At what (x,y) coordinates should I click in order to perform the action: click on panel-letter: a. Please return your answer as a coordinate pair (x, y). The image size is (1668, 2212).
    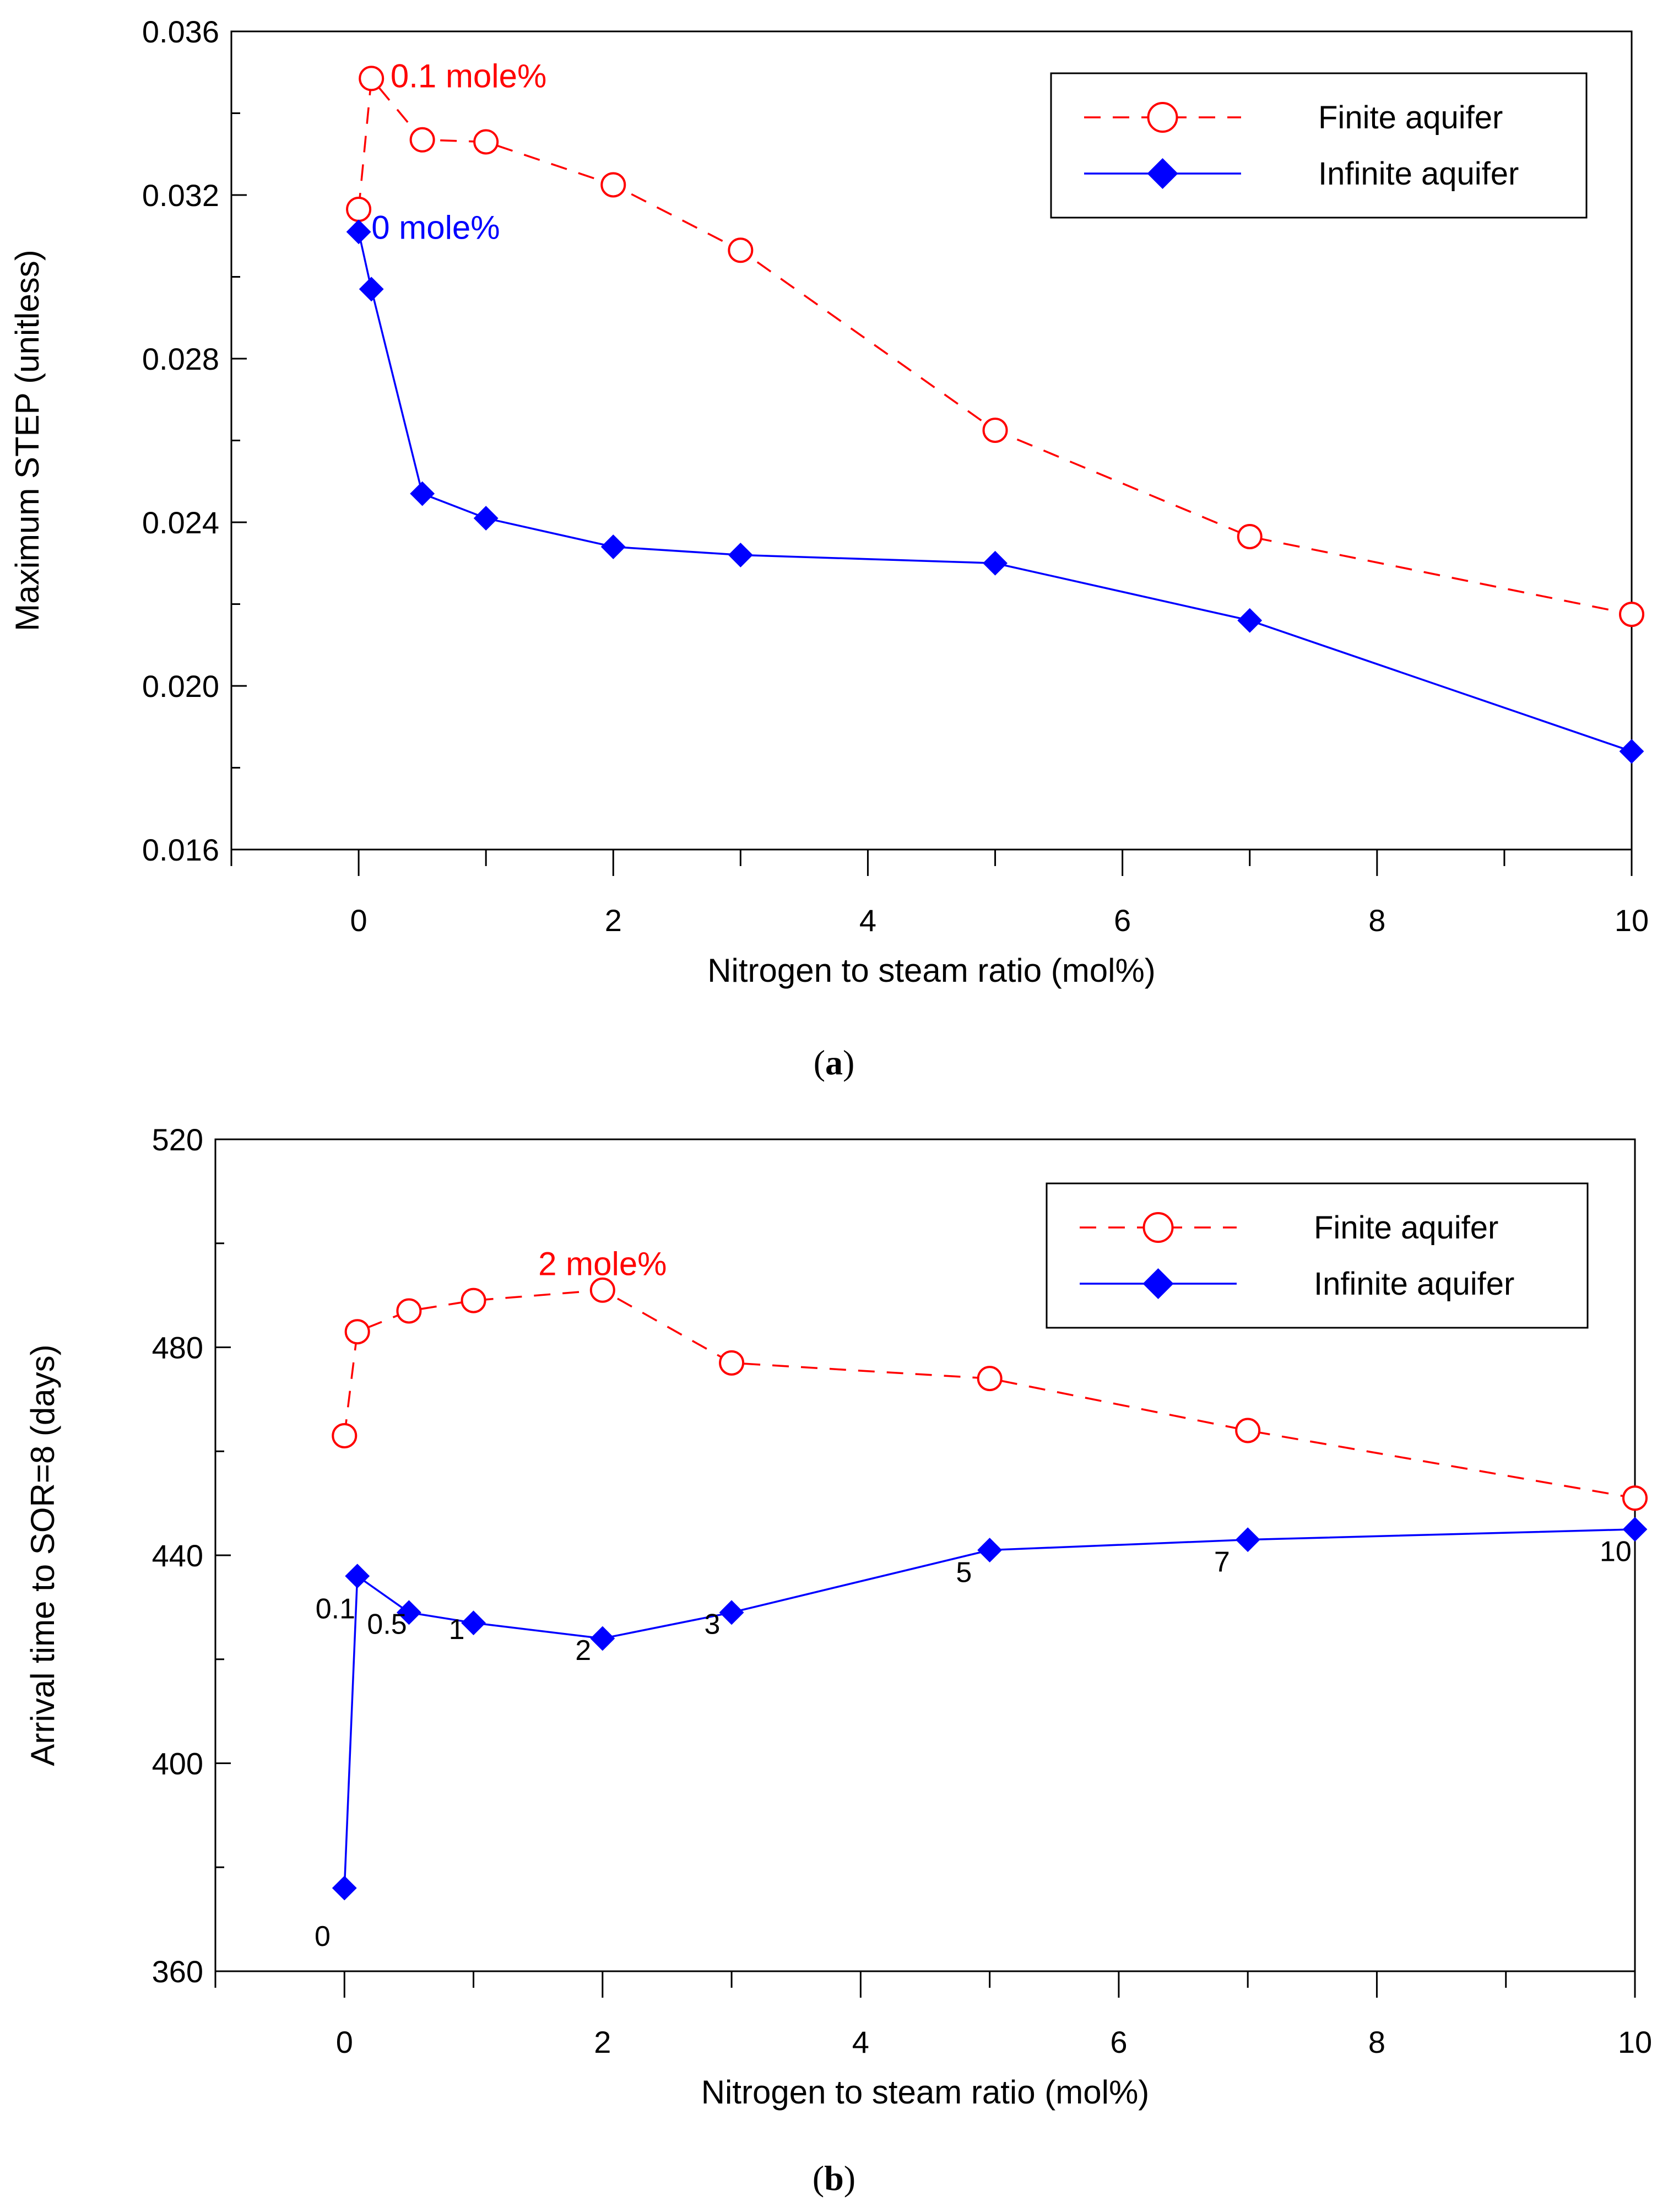
    Looking at the image, I should click on (834, 1062).